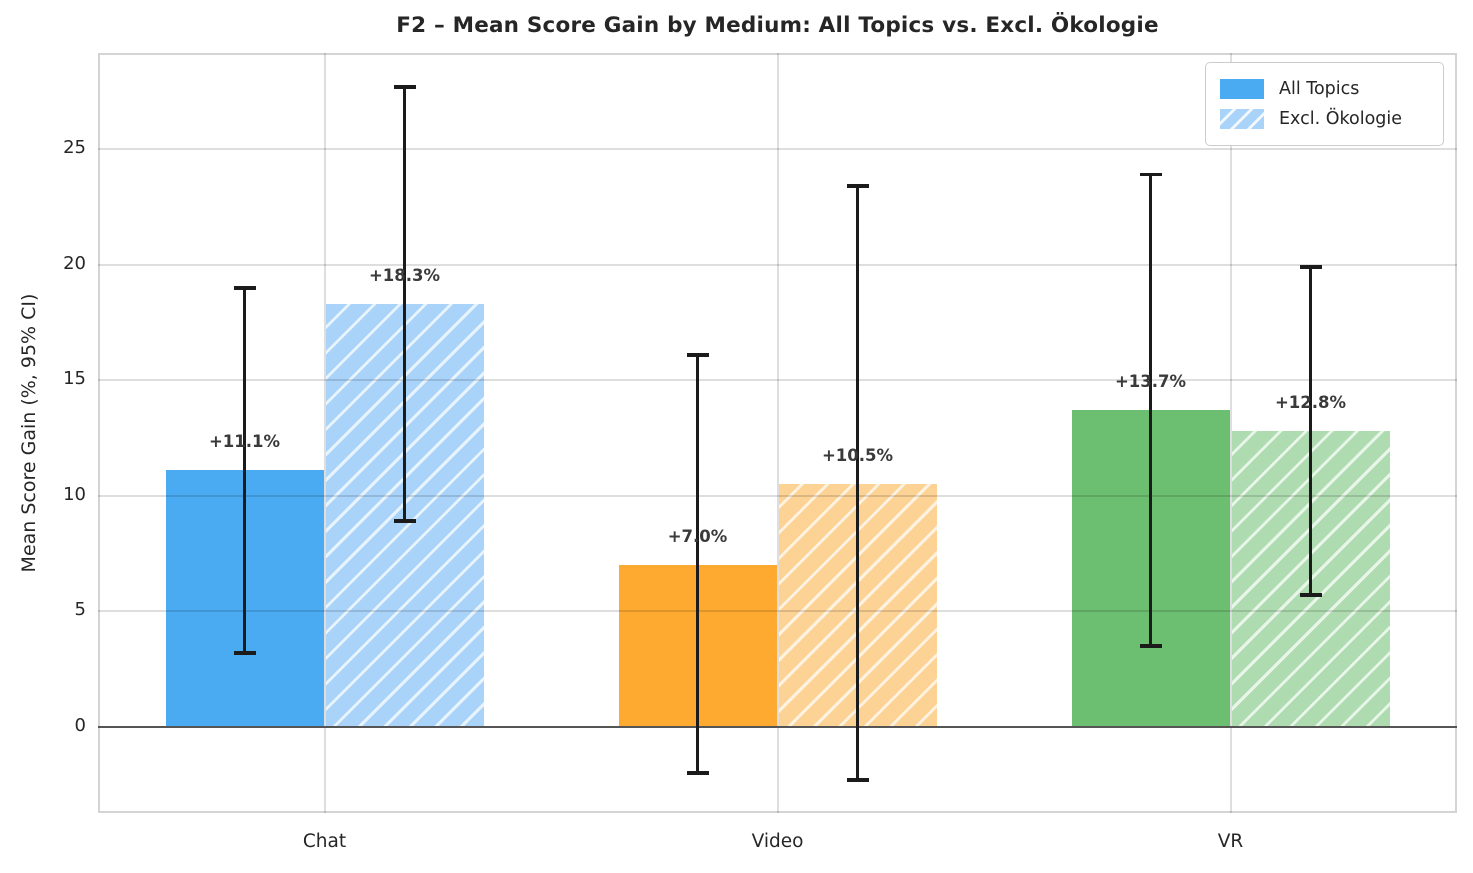 The height and width of the screenshot is (873, 1473). I want to click on y-tick-label: 15, so click(74, 379).